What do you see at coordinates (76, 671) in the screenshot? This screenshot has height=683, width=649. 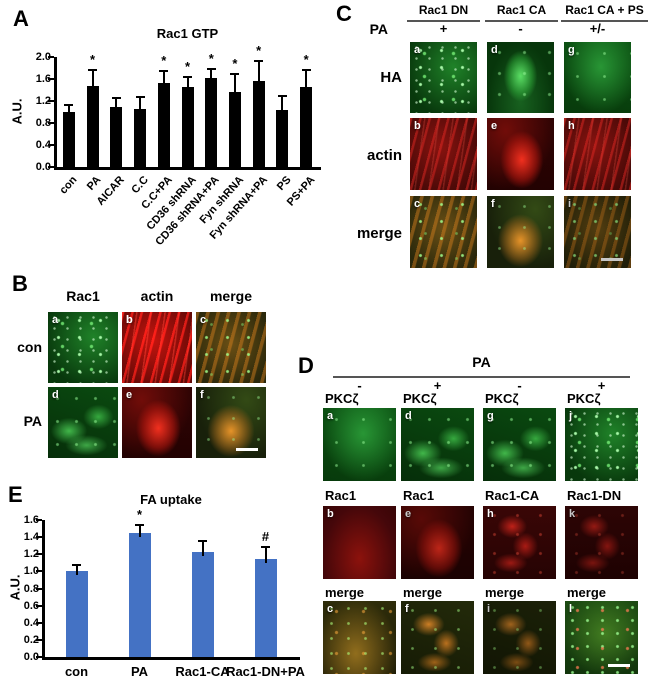 I see `x-axis-label: con` at bounding box center [76, 671].